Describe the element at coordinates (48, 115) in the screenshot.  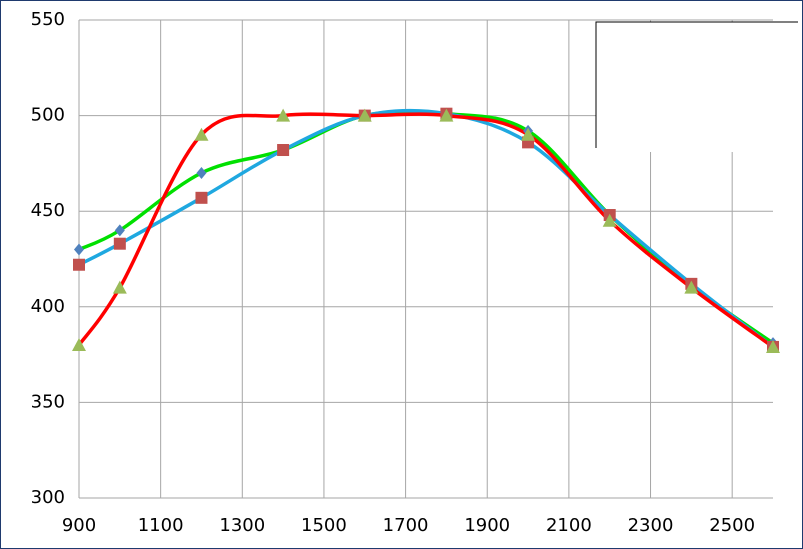
I see `y-tick-label: 500` at that location.